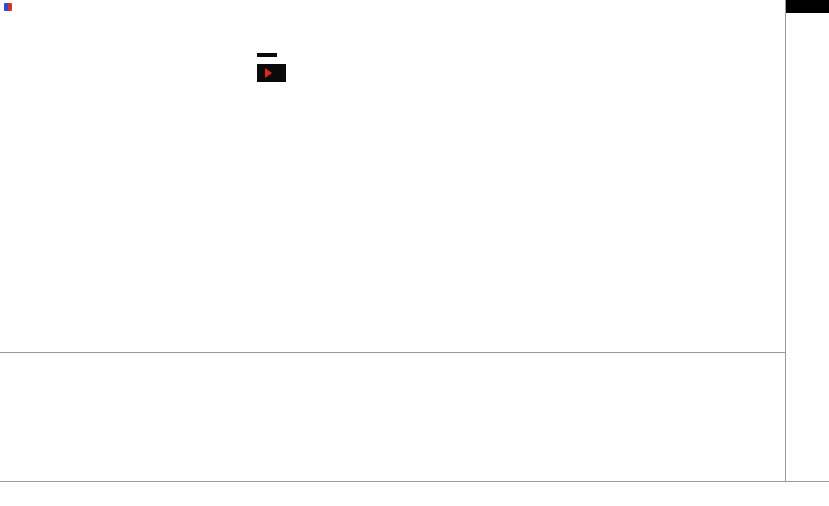 This screenshot has height=506, width=829. What do you see at coordinates (267, 55) in the screenshot?
I see `logo-wordmark` at bounding box center [267, 55].